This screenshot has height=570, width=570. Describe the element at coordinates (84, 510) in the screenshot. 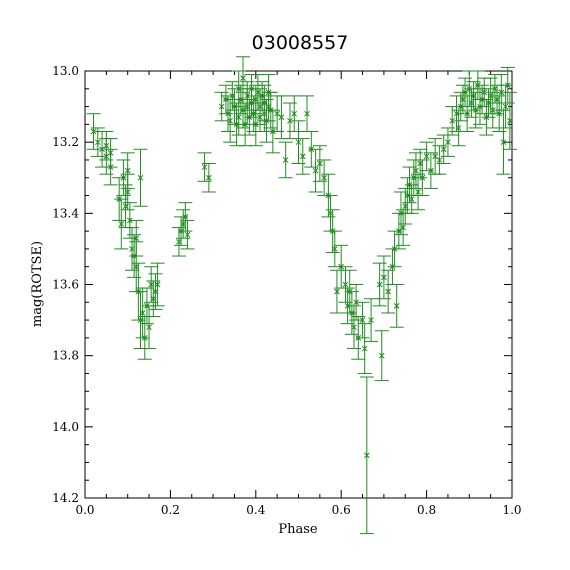

I see `x-tick-label: 0.0` at that location.